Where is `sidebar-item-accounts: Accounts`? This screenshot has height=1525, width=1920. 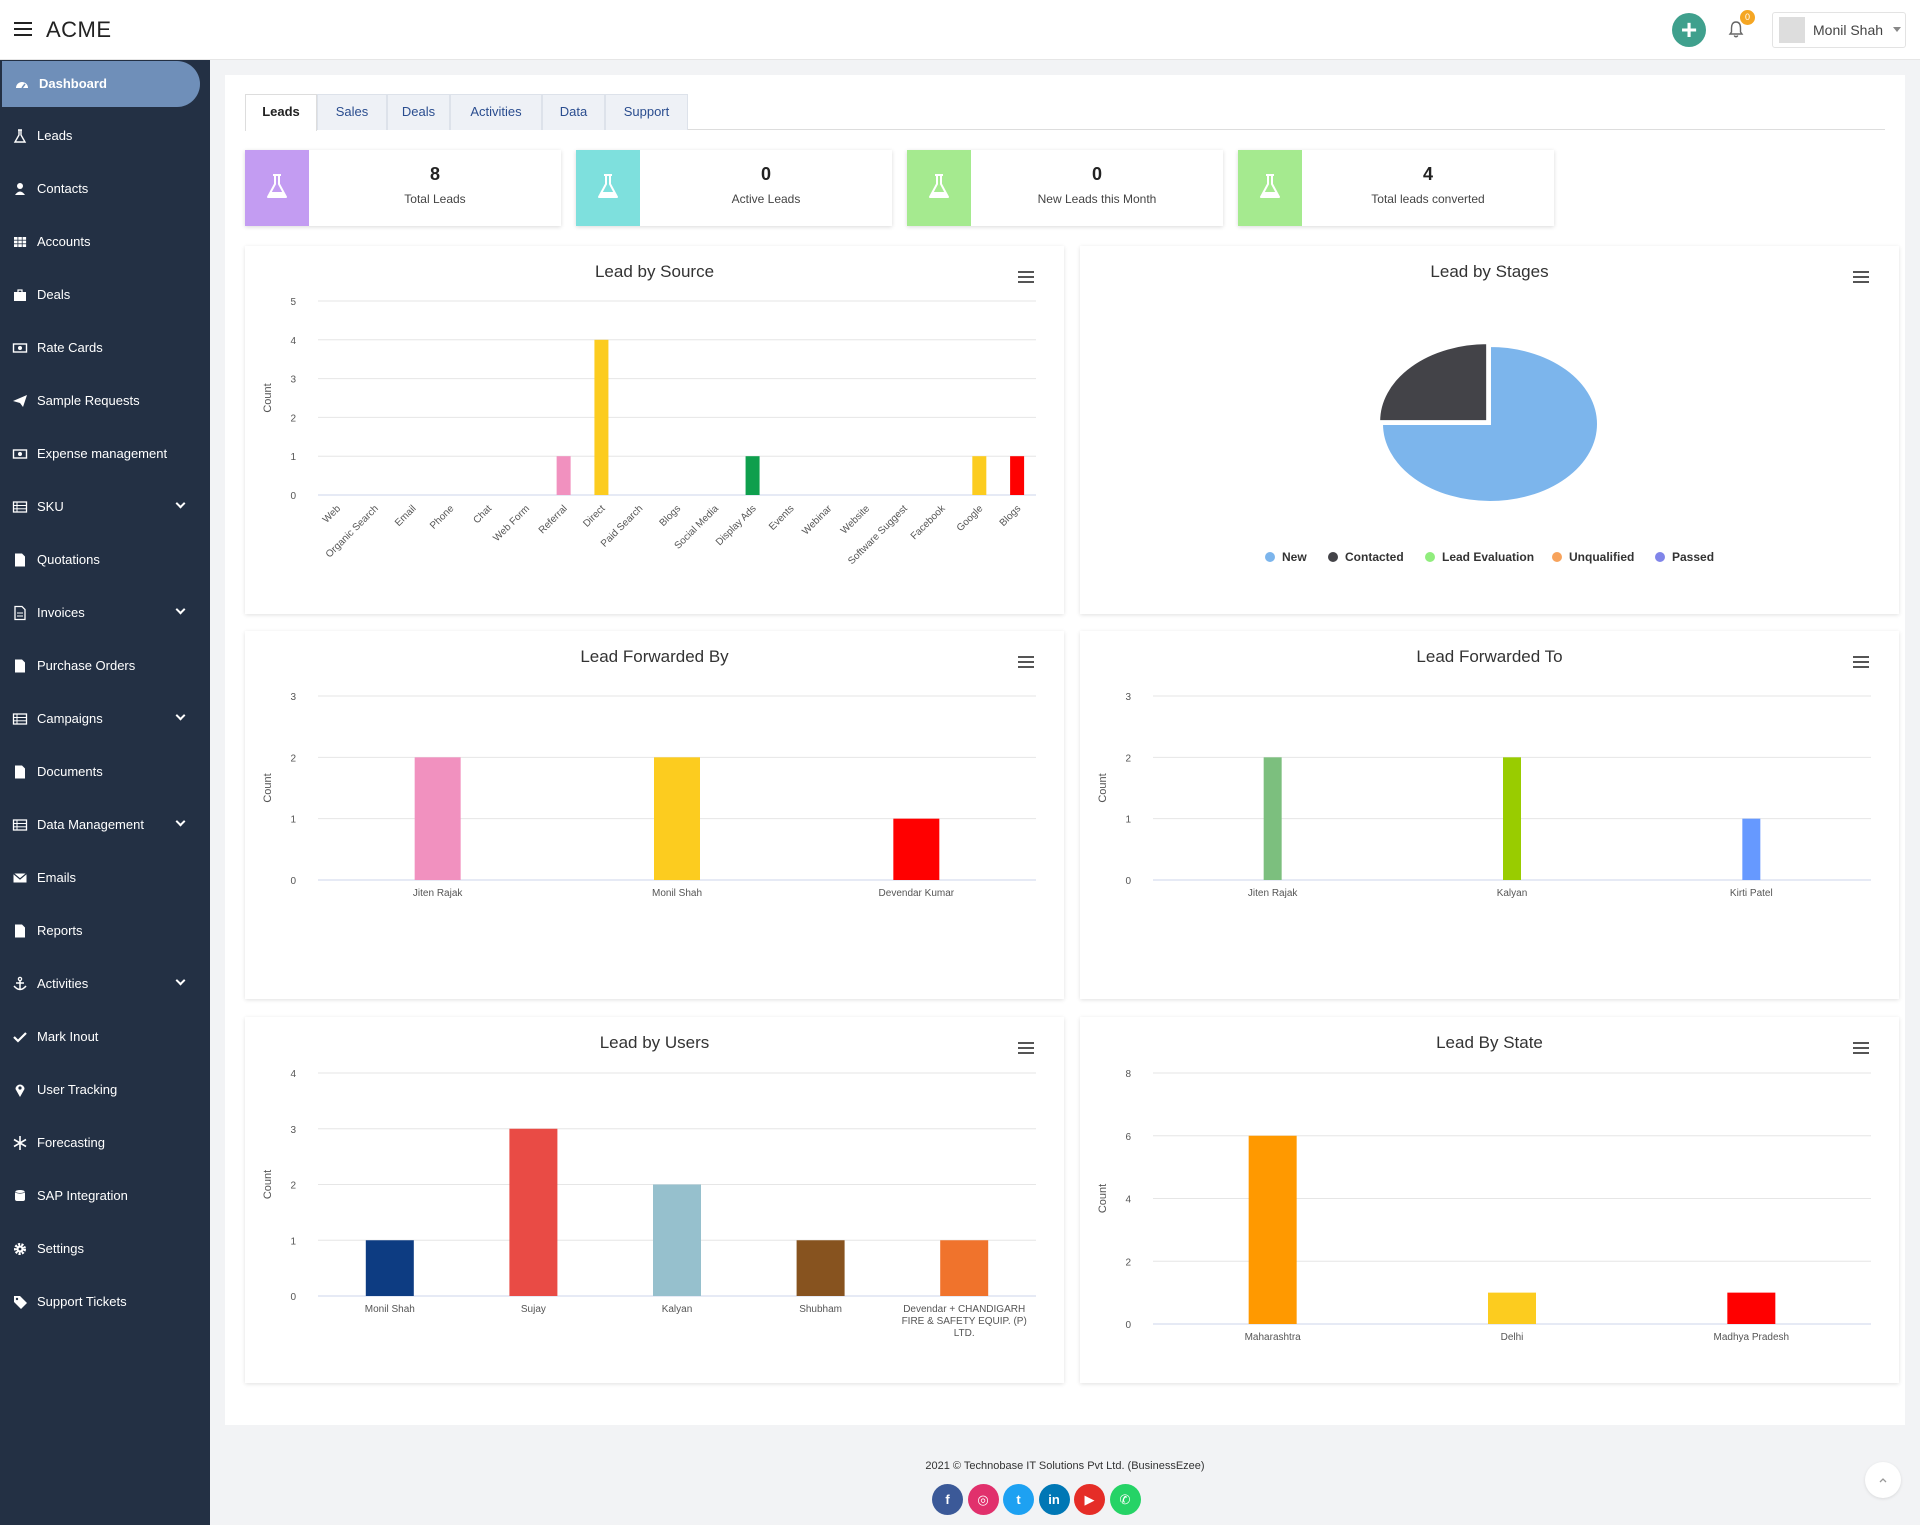
sidebar-item-accounts: Accounts is located at coordinates (105, 242).